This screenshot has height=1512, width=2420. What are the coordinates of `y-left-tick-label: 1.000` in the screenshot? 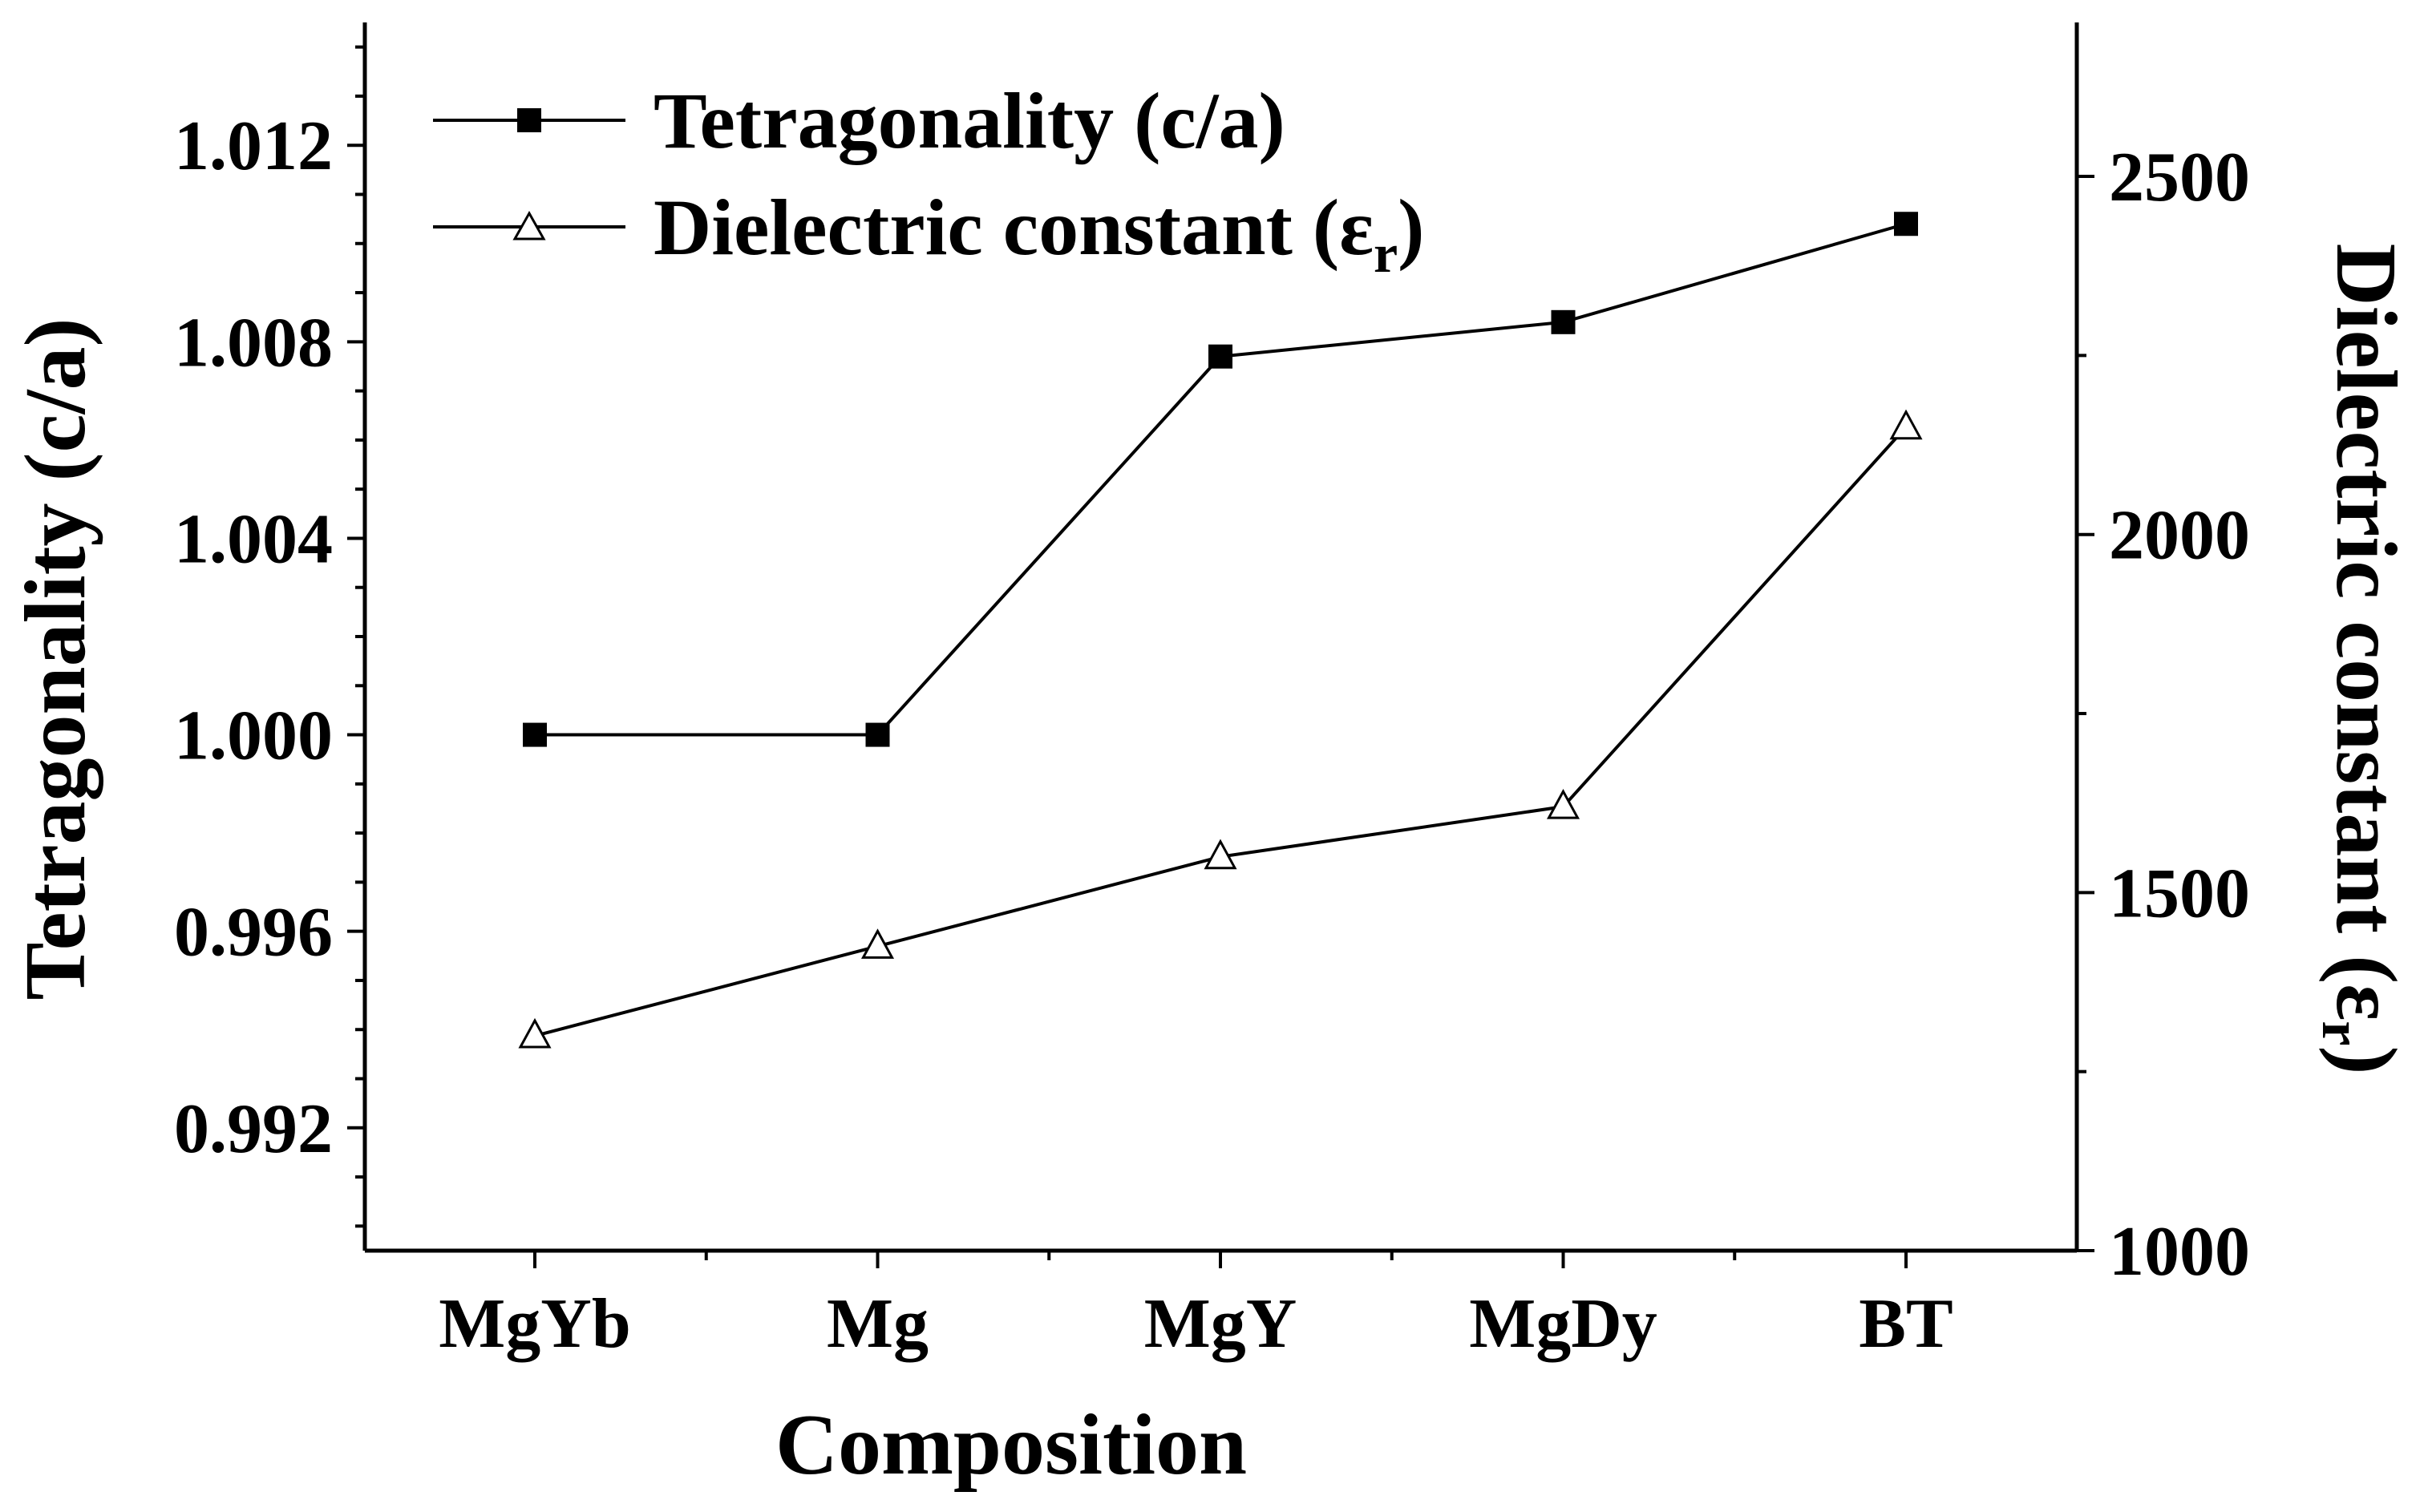 It's located at (254, 736).